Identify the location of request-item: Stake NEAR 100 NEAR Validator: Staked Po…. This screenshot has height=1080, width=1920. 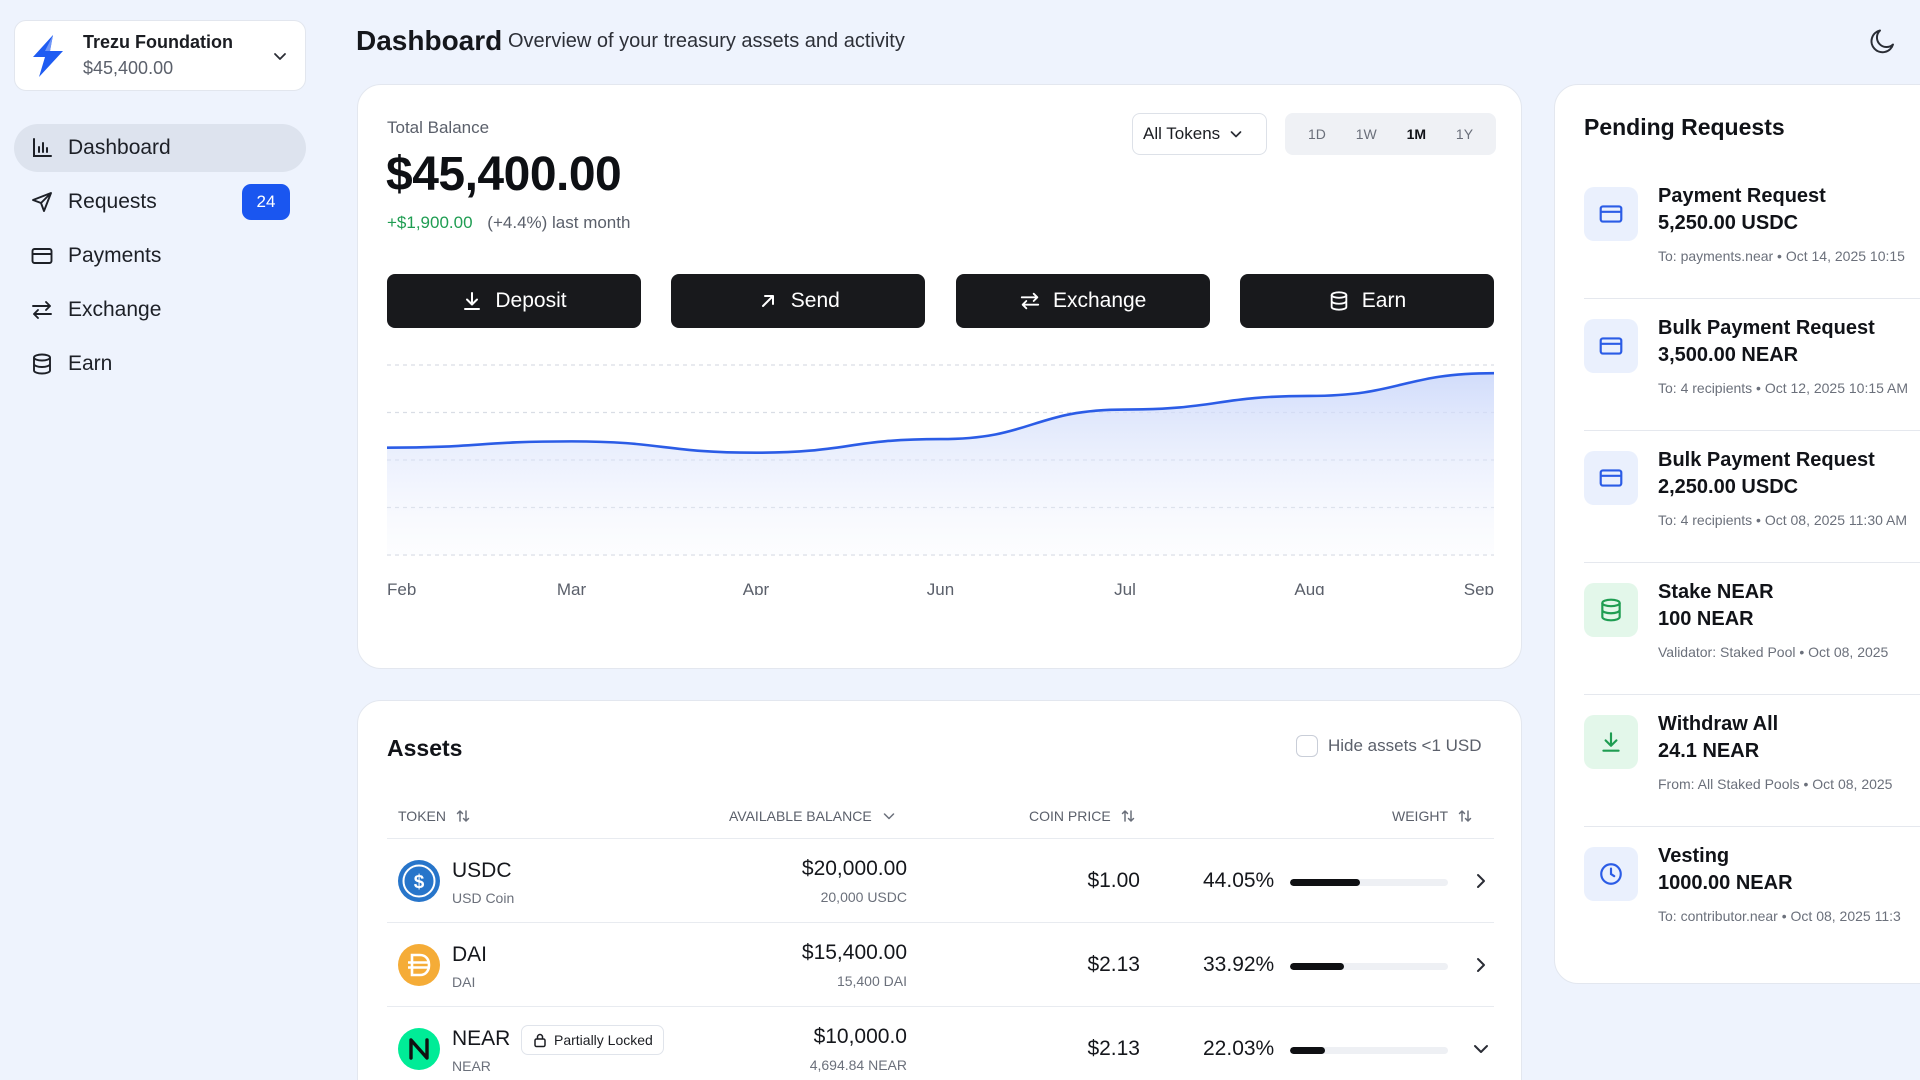
(1752, 629).